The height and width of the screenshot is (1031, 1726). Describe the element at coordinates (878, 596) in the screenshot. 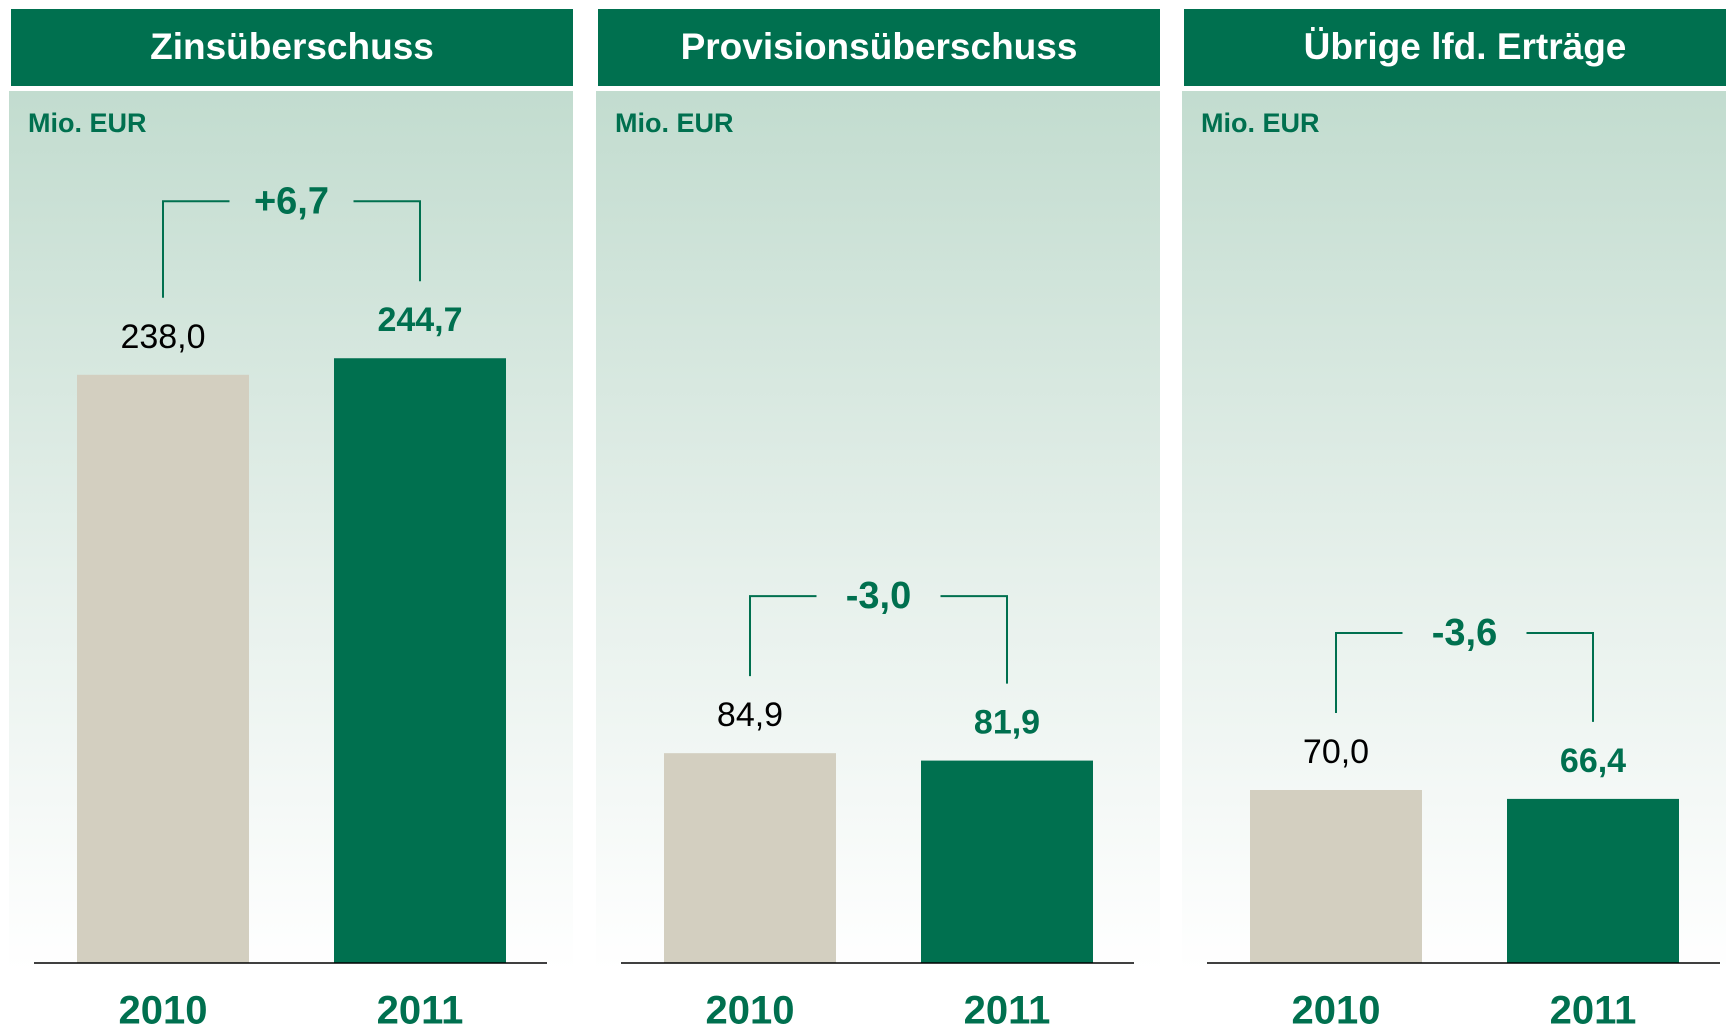

I see `delta-label: -3,0` at that location.